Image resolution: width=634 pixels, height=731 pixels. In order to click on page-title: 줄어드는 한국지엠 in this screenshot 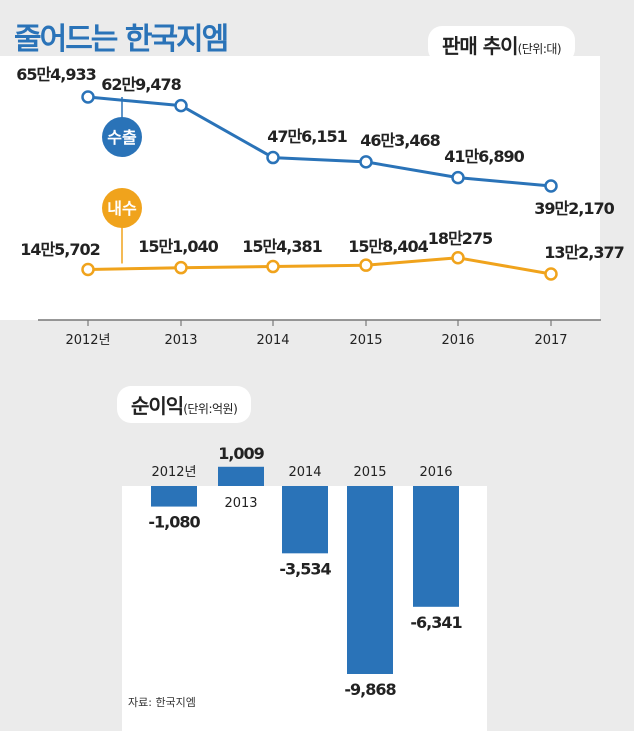, I will do `click(121, 39)`.